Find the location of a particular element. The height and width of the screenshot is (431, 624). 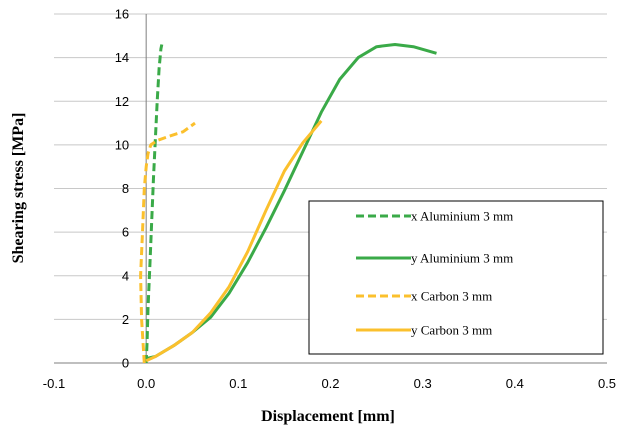

x-tick-label: -0.1 is located at coordinates (54, 383).